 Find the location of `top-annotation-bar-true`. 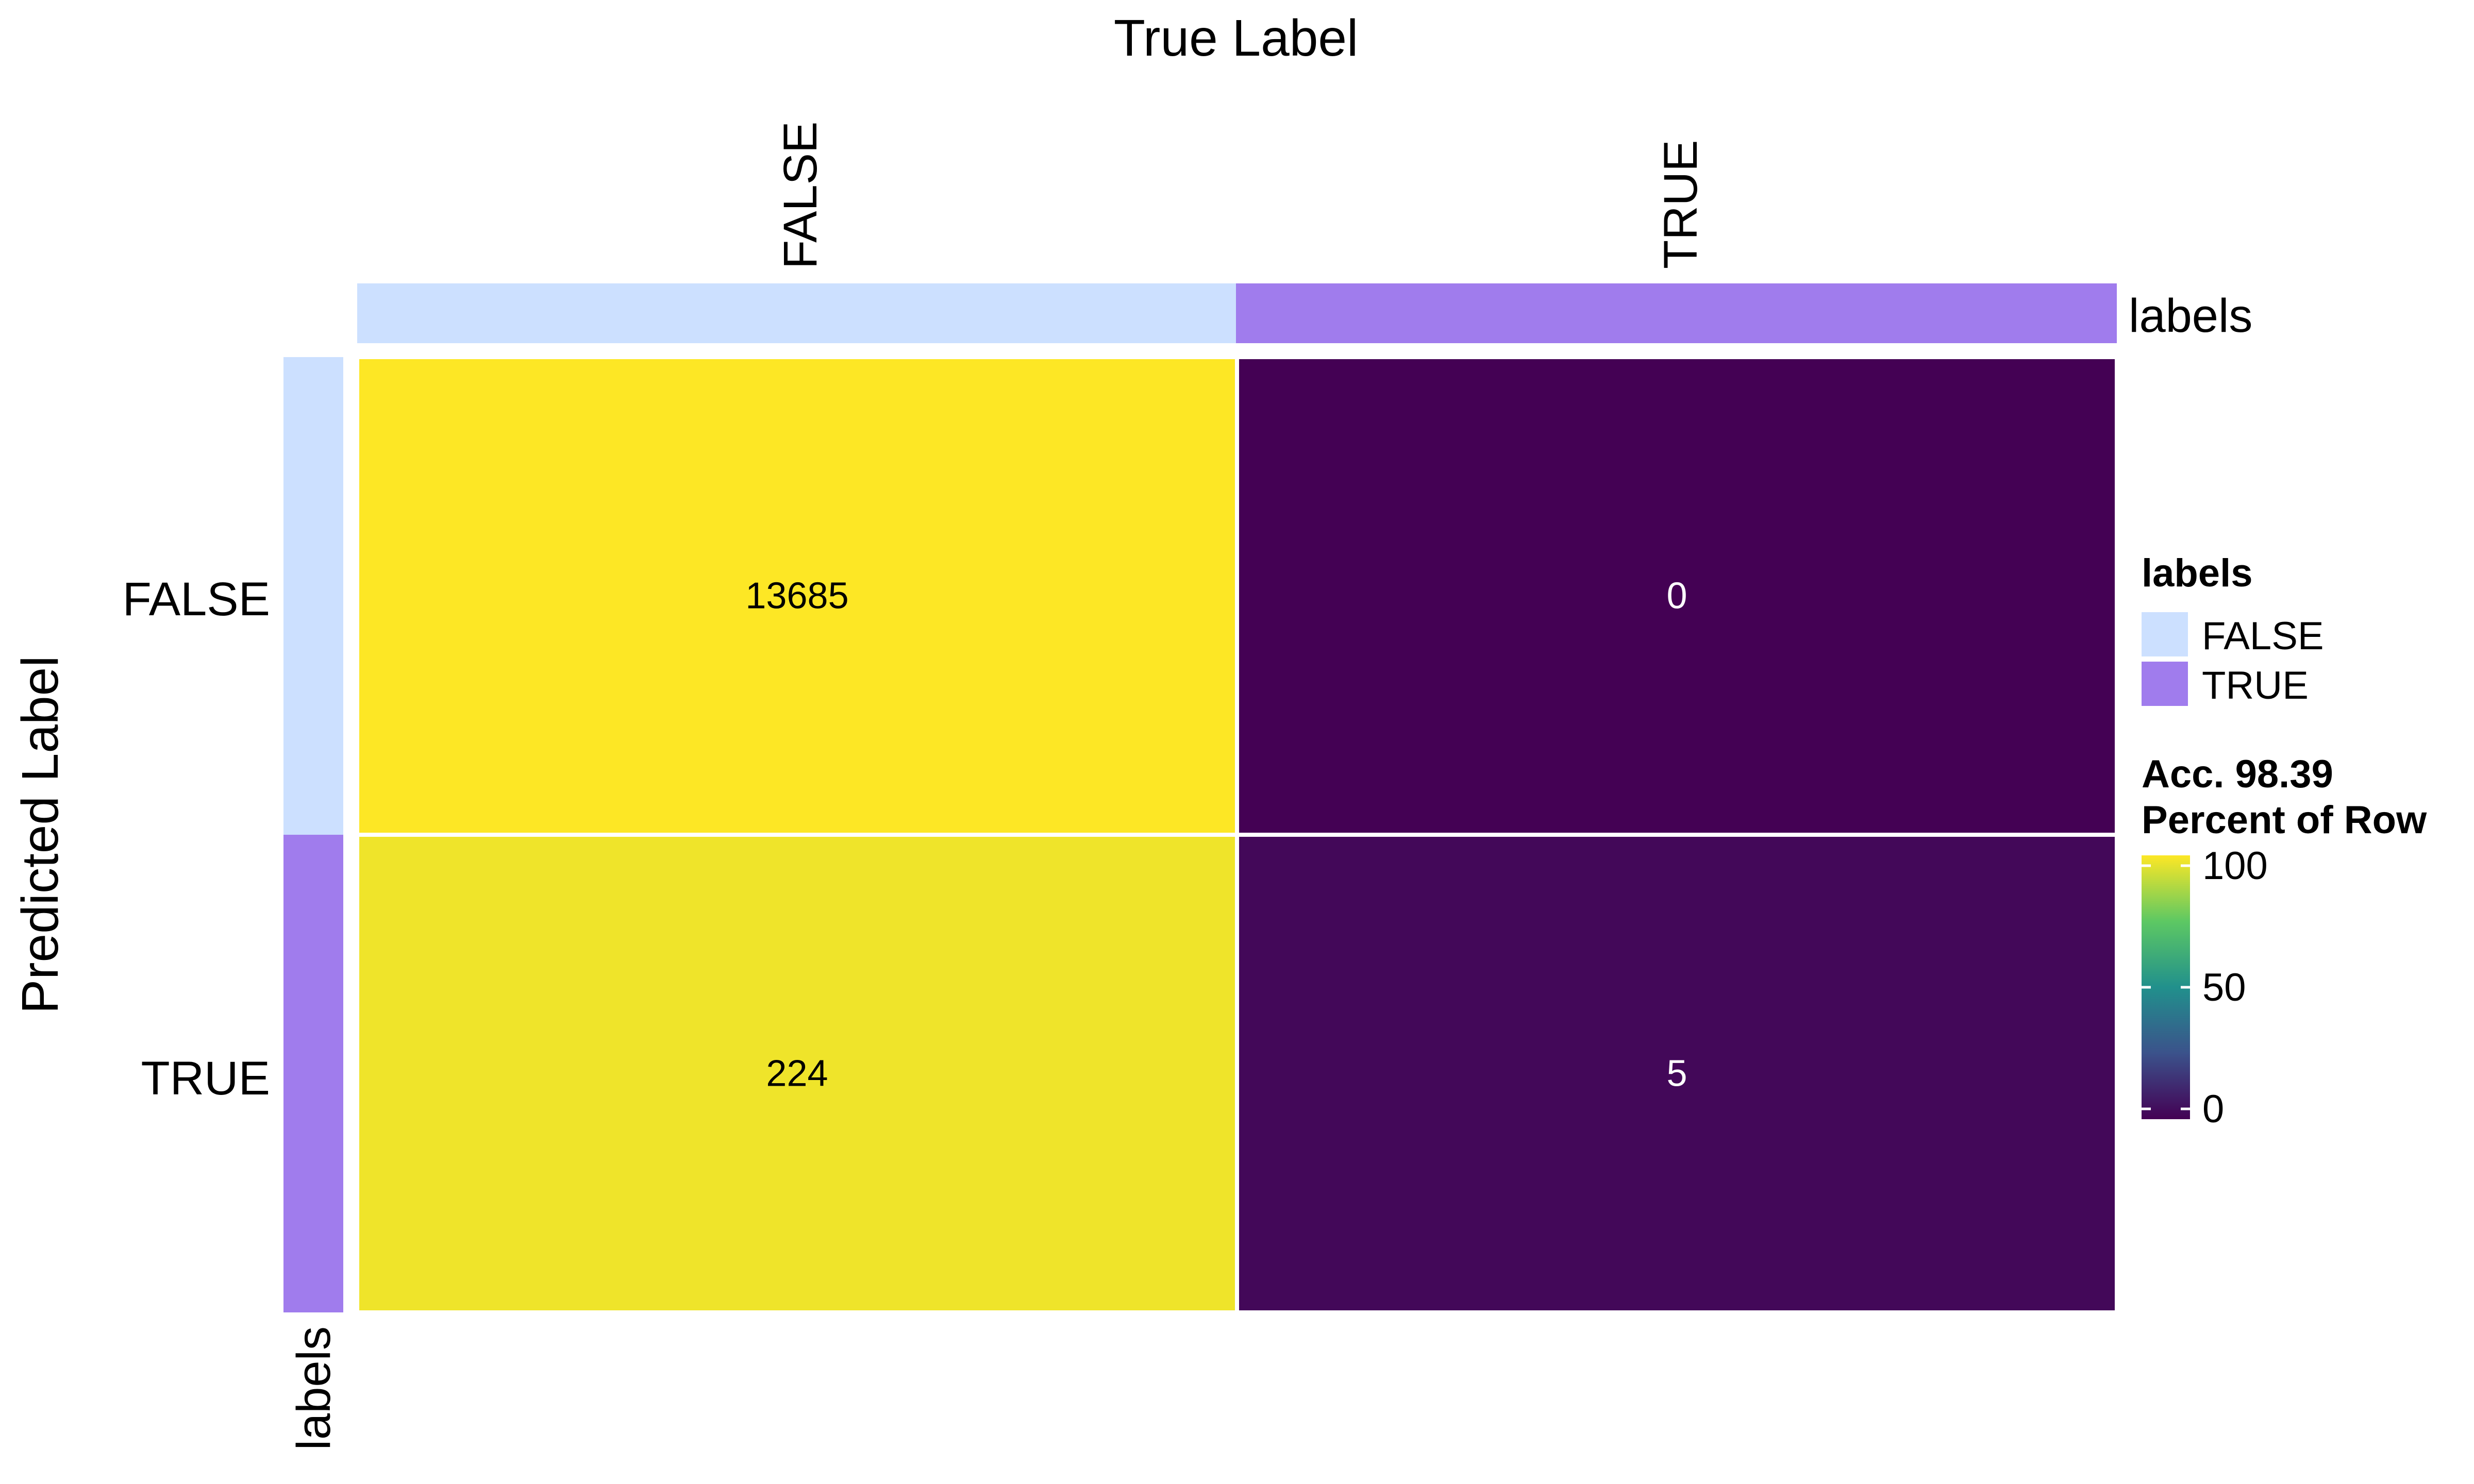

top-annotation-bar-true is located at coordinates (1676, 313).